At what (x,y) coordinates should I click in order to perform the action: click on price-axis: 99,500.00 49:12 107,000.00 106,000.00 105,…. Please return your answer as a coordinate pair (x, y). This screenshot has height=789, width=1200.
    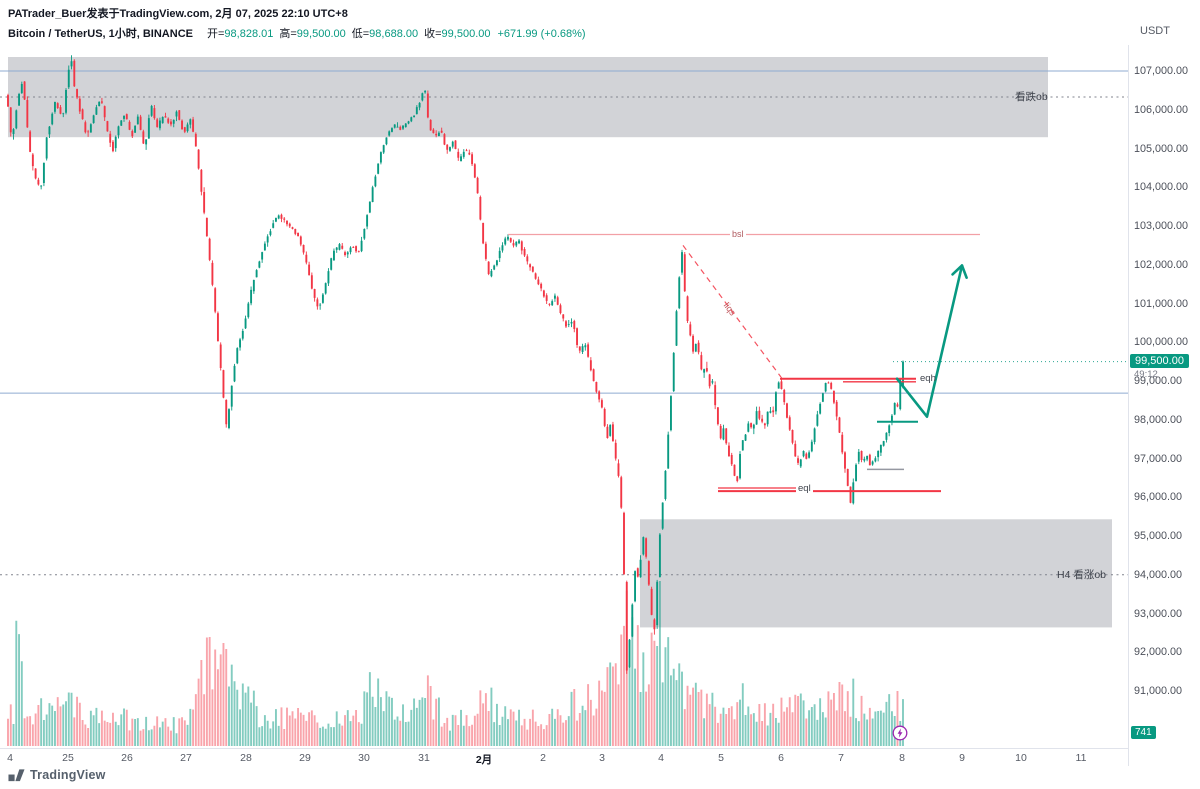
    Looking at the image, I should click on (1164, 394).